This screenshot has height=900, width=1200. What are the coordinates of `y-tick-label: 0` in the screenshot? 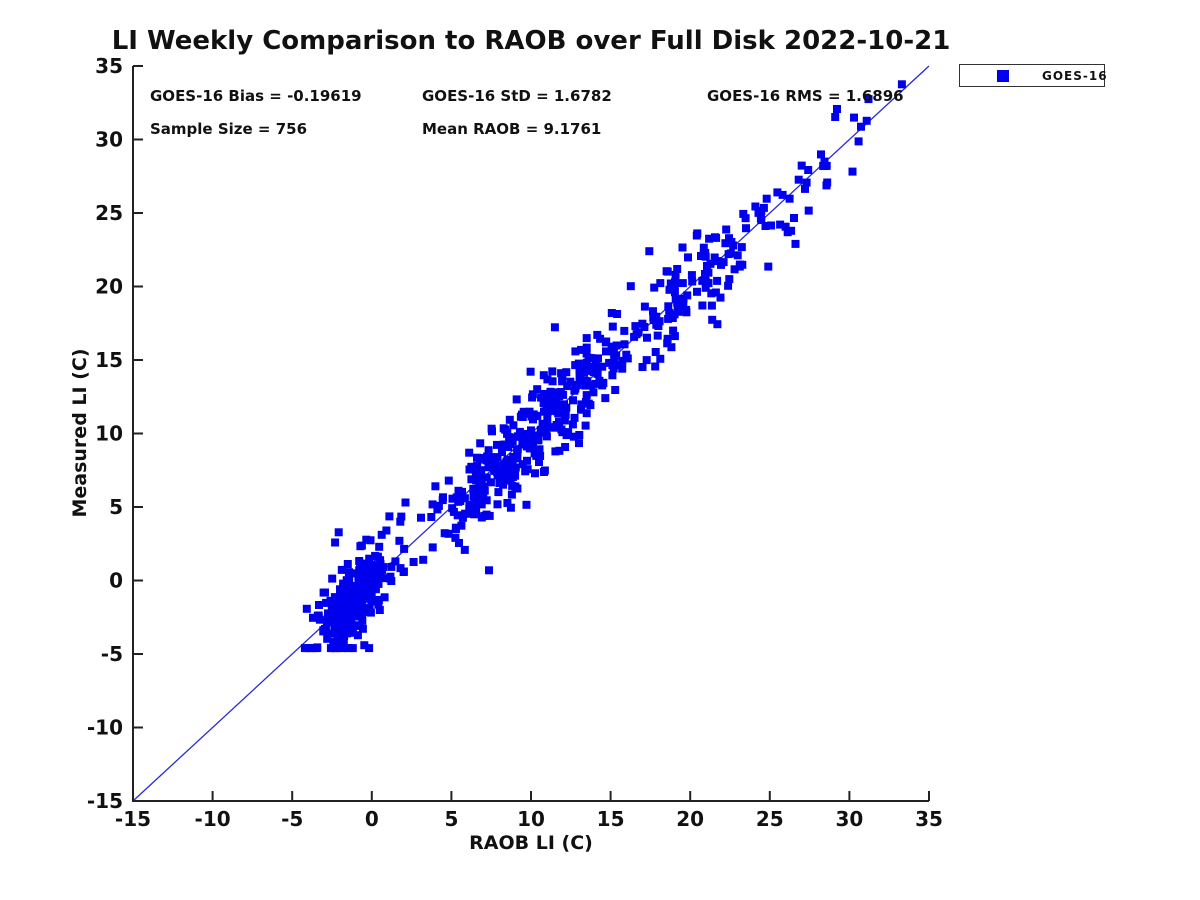 It's located at (116, 581).